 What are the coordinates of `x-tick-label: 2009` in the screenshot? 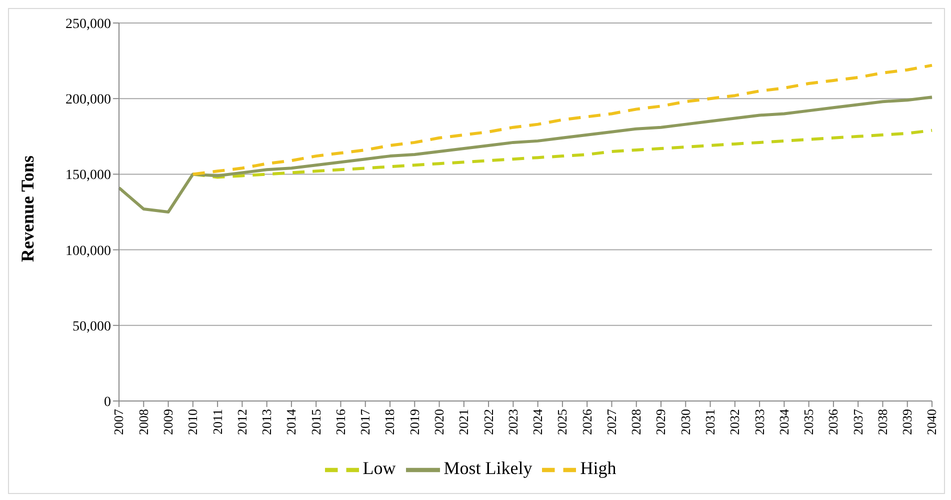 It's located at (168, 422).